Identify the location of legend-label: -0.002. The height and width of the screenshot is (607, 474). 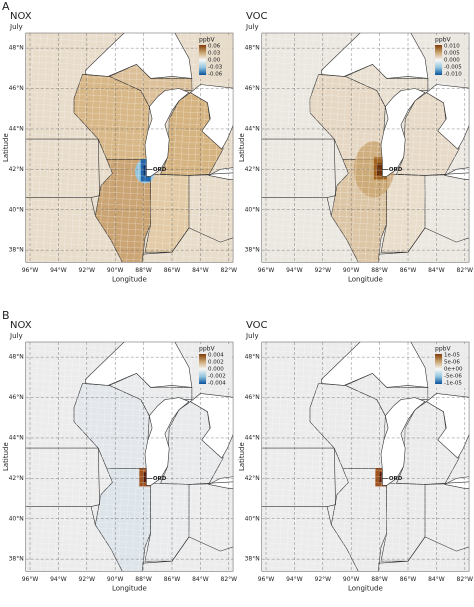
(217, 377).